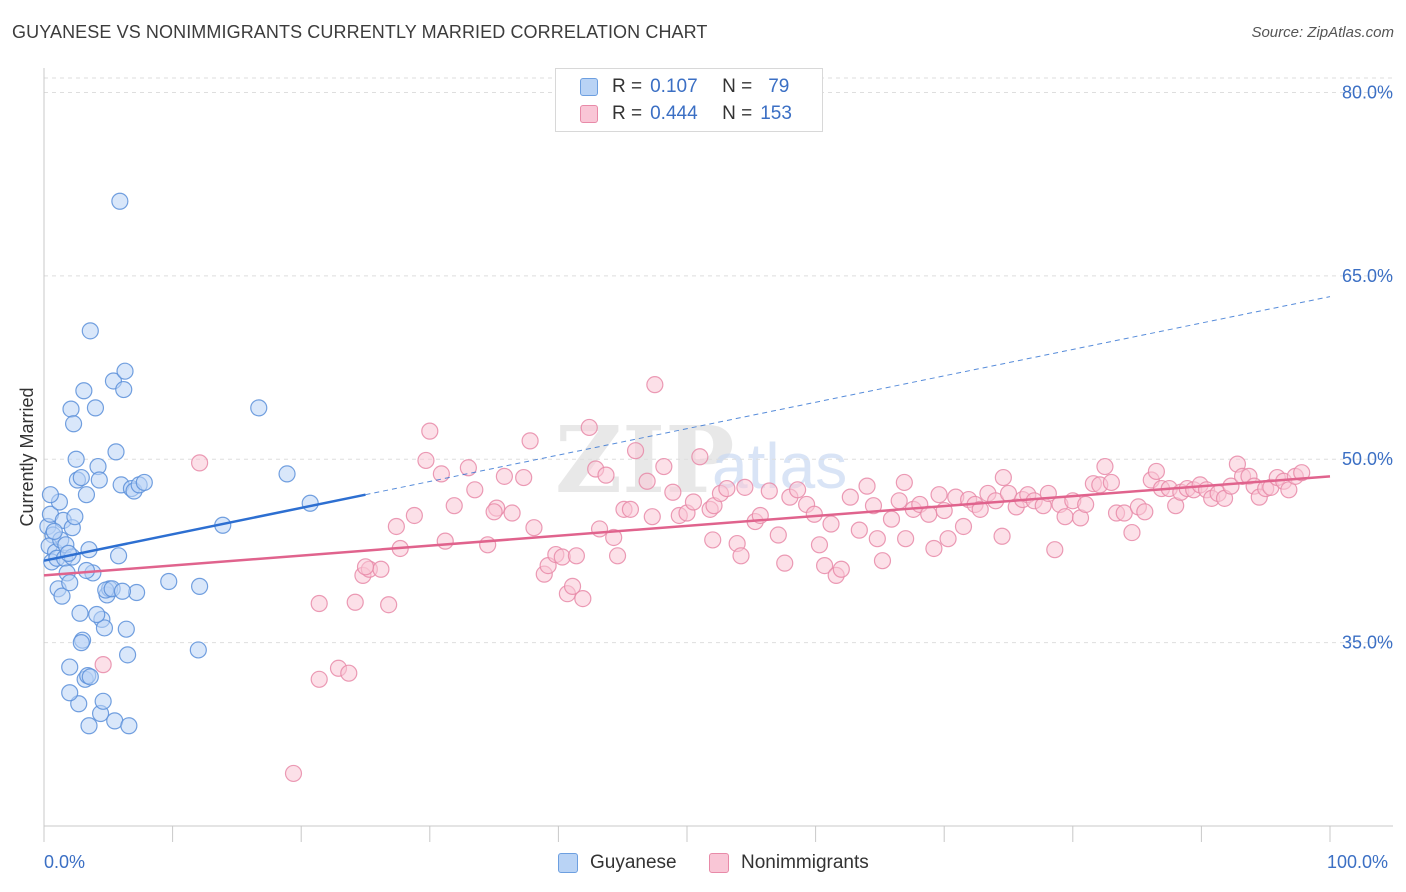 The image size is (1406, 892). What do you see at coordinates (737, 86) in the screenshot?
I see `n-label: N =` at bounding box center [737, 86].